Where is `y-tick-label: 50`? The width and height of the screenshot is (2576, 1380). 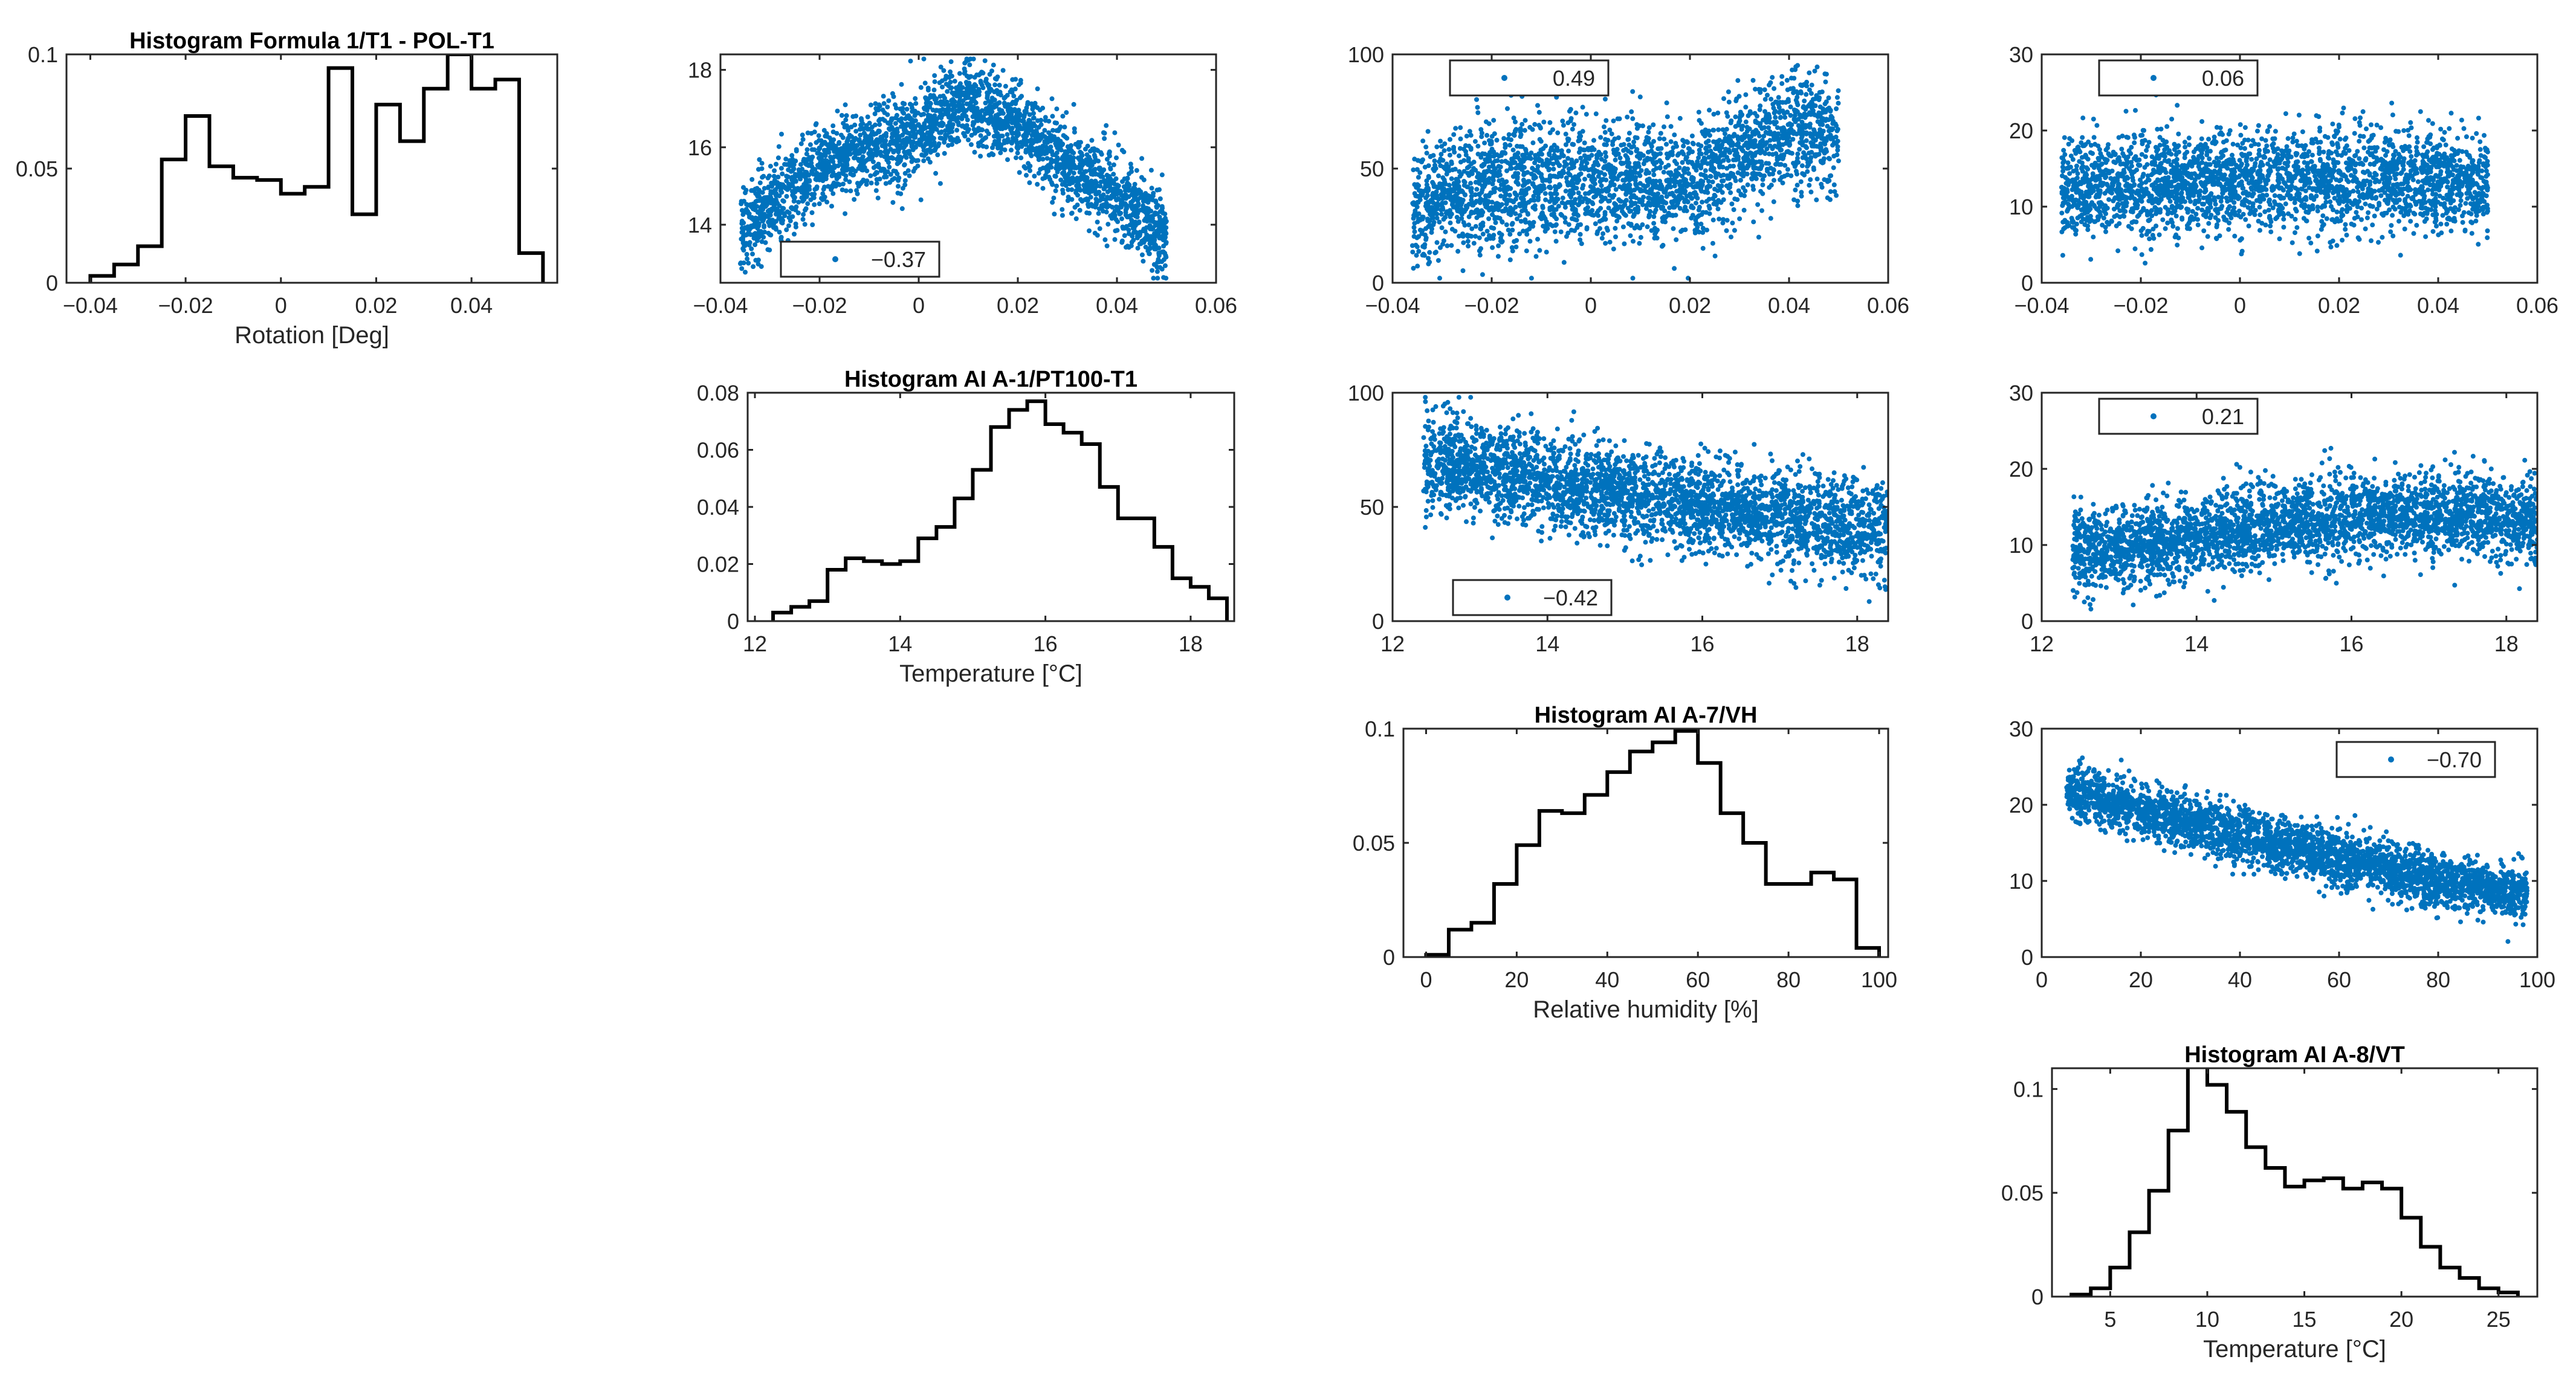 y-tick-label: 50 is located at coordinates (1372, 508).